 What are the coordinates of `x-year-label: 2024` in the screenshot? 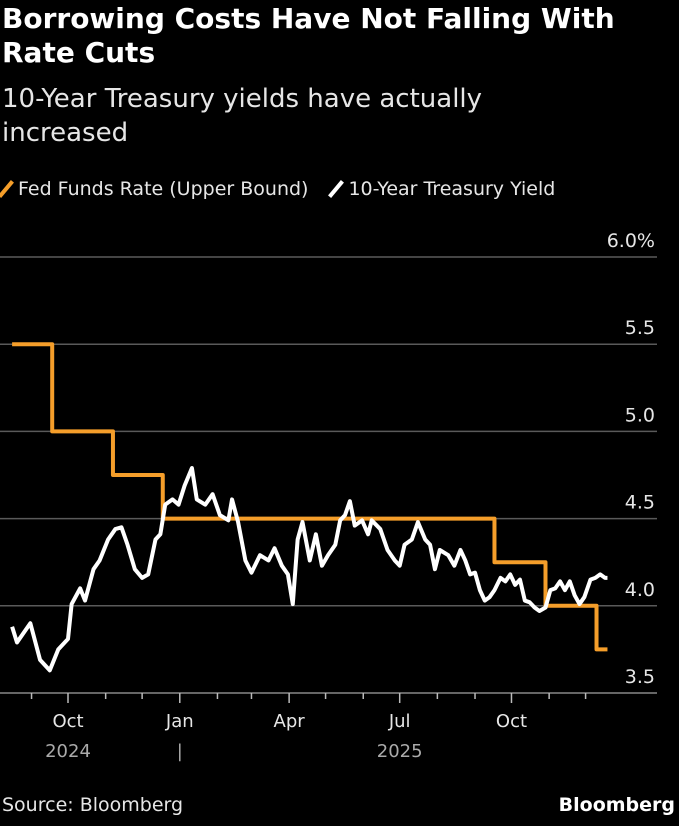 It's located at (68, 751).